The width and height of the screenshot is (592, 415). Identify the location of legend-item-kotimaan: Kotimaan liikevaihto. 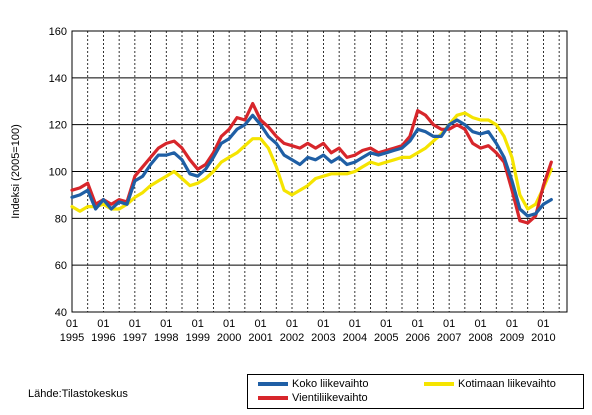
(490, 384).